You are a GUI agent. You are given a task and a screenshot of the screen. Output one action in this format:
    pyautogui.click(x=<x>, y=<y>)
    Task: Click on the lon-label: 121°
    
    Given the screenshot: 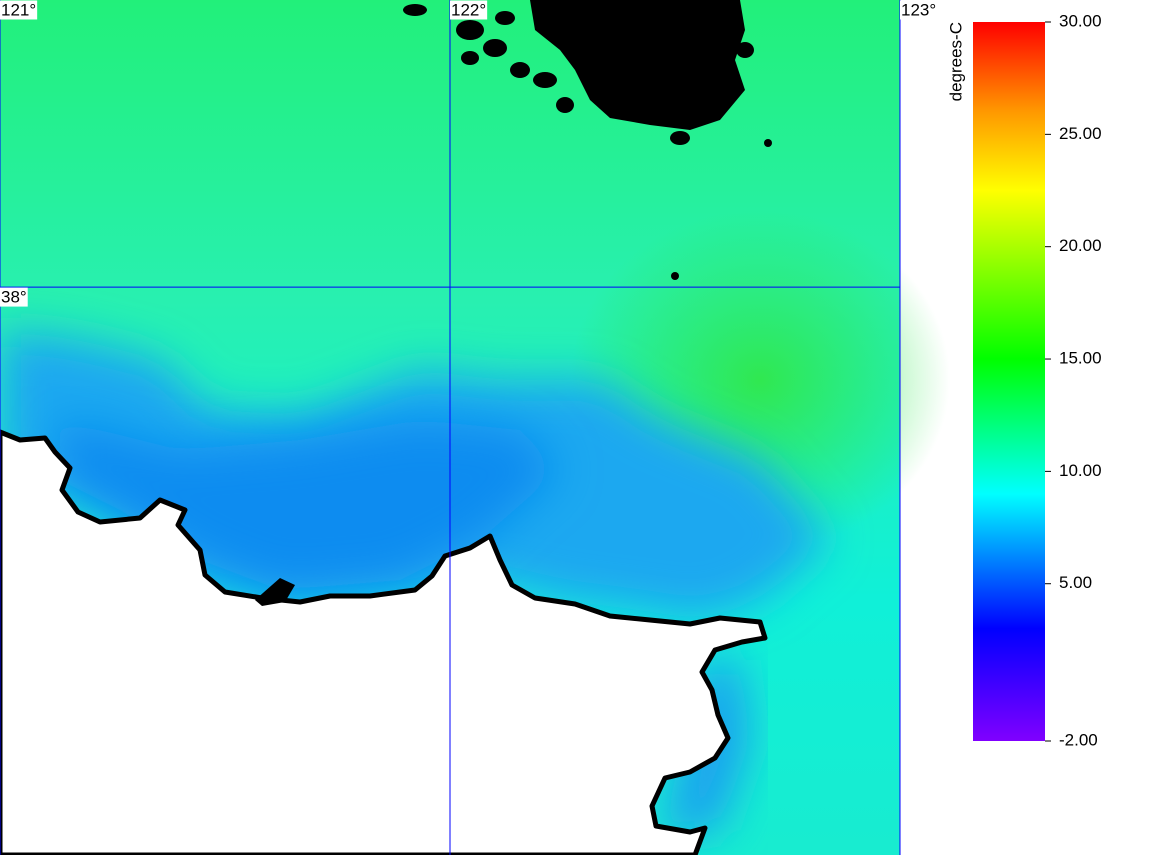 What is the action you would take?
    pyautogui.click(x=18, y=9)
    